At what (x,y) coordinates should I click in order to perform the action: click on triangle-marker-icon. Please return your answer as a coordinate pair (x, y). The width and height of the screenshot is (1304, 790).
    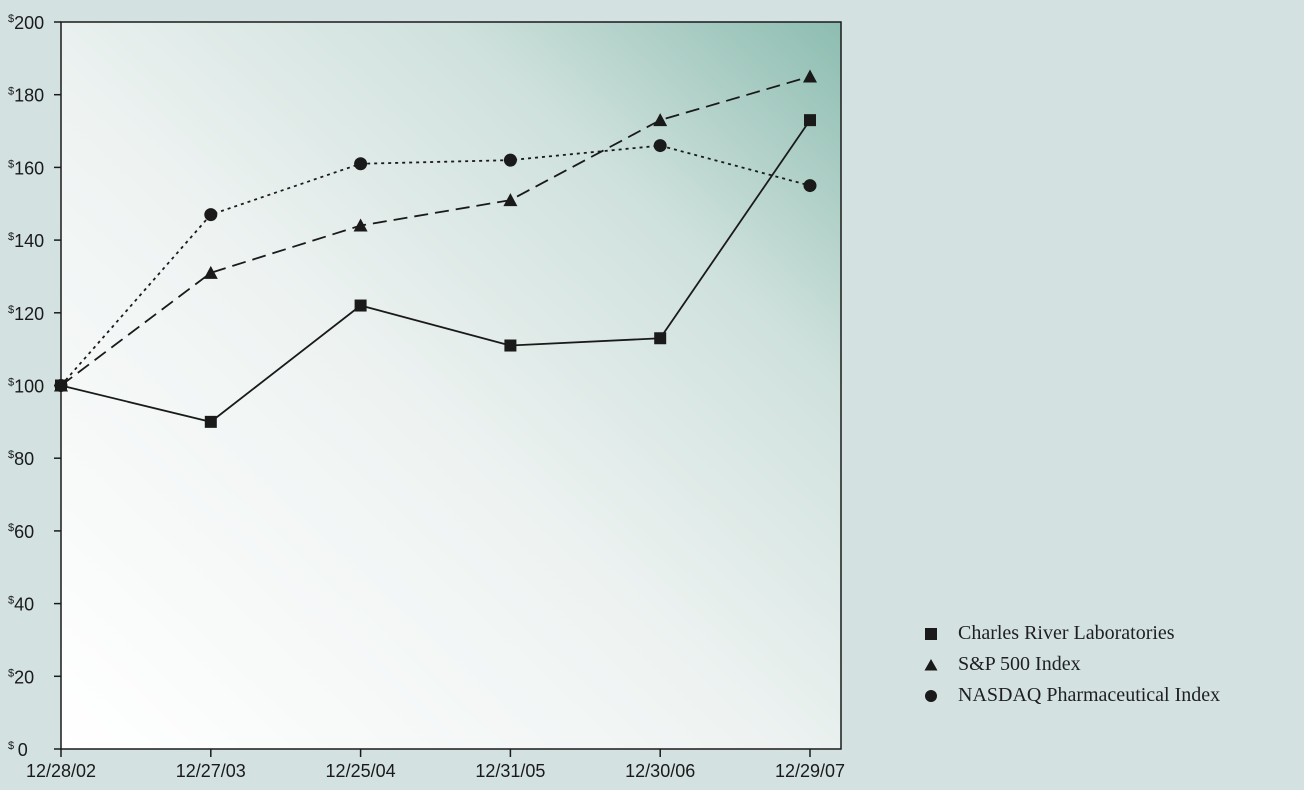
    Looking at the image, I should click on (931, 664).